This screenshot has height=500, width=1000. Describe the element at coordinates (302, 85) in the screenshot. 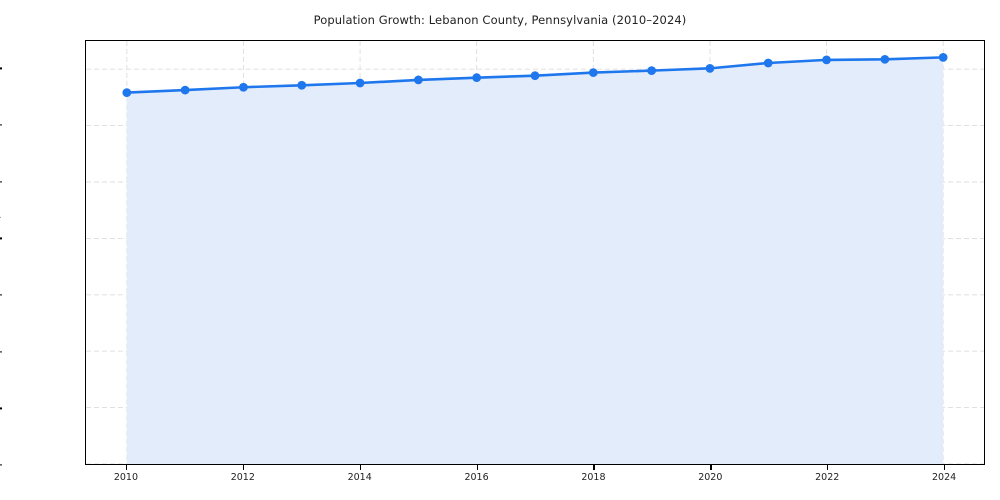

I see `data-point-marker: 2013: 134,300` at that location.